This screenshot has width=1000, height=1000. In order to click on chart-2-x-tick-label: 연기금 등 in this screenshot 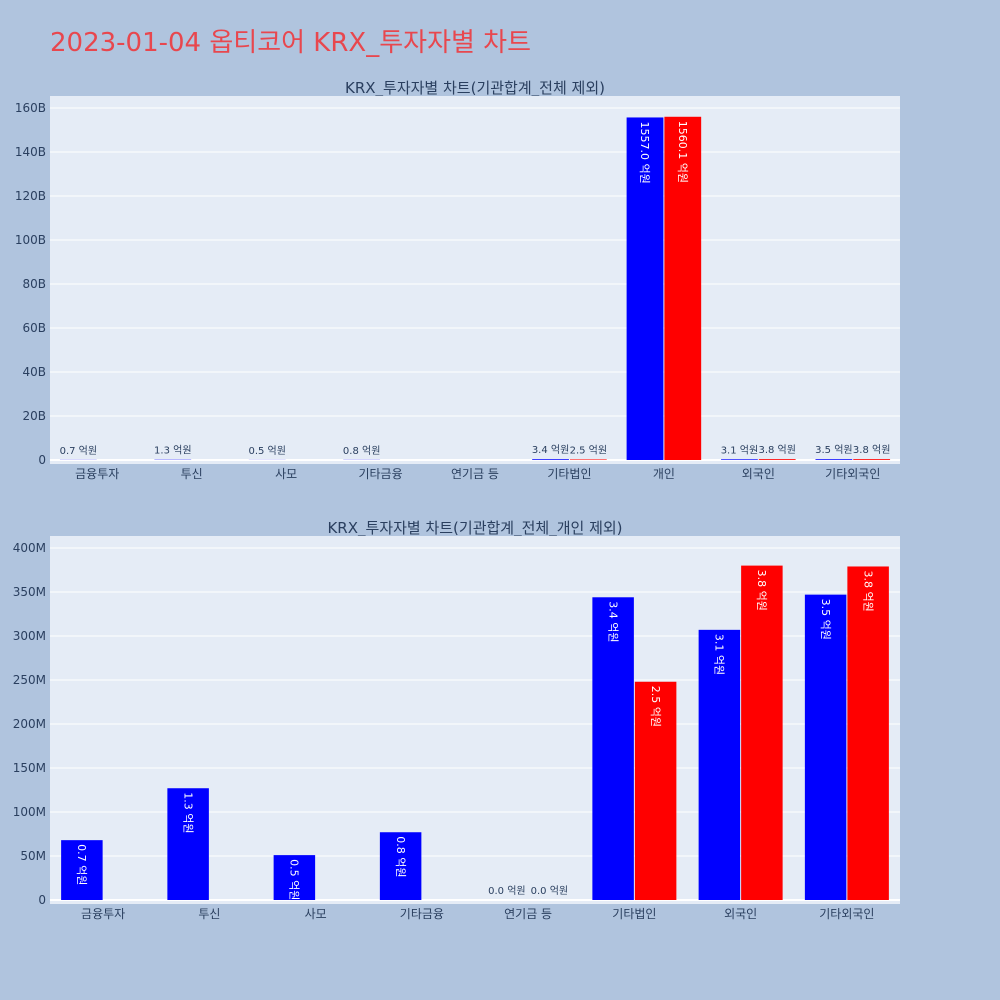, I will do `click(528, 914)`.